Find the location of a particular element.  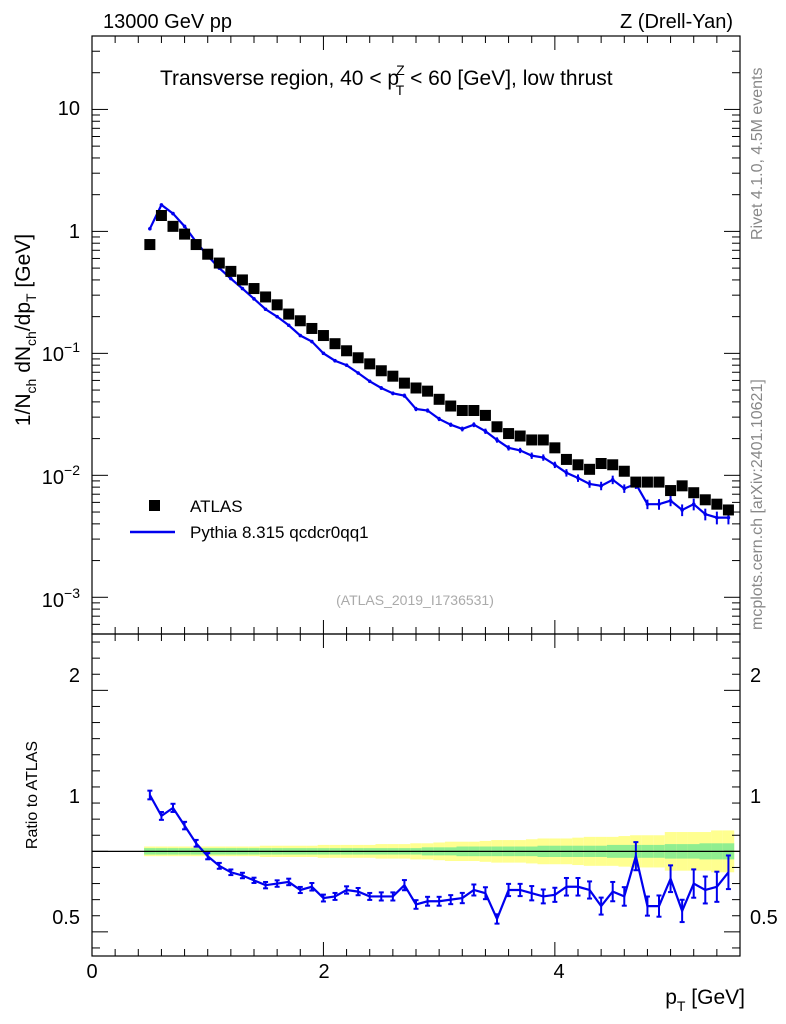

xtick-4: 4 is located at coordinates (558, 972).